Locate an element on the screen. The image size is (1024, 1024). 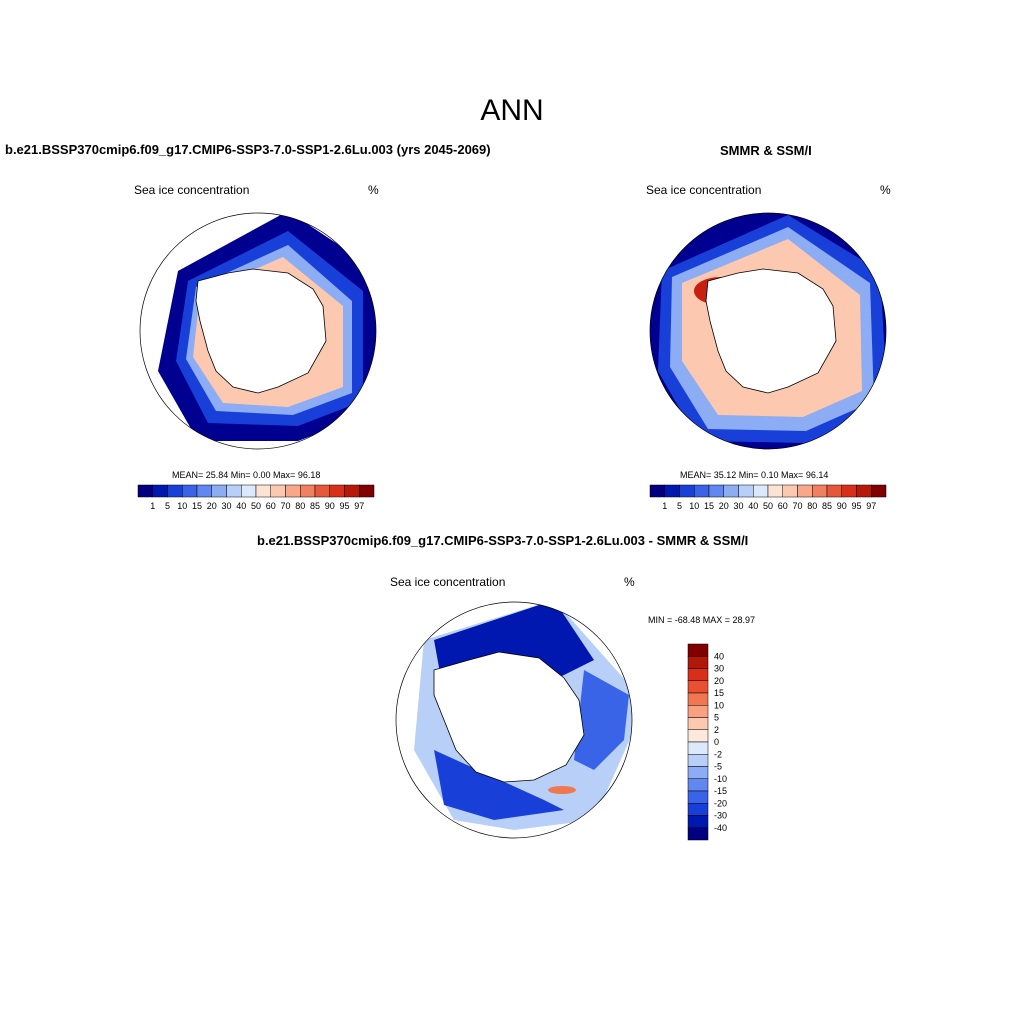
panel-1-antarctica is located at coordinates (261, 331).